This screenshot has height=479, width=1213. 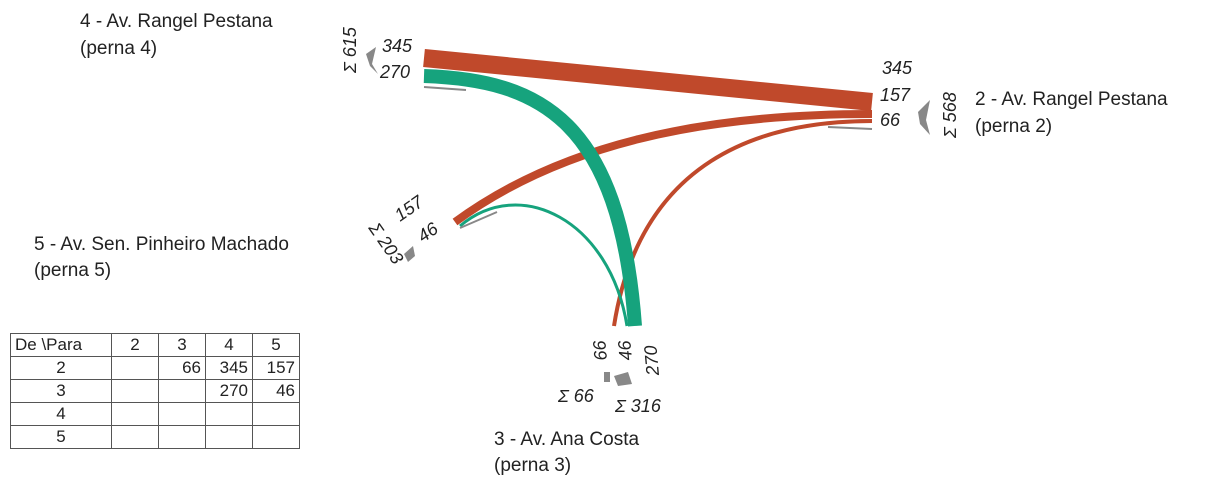 I want to click on leg-5-in-value: 157, so click(x=409, y=208).